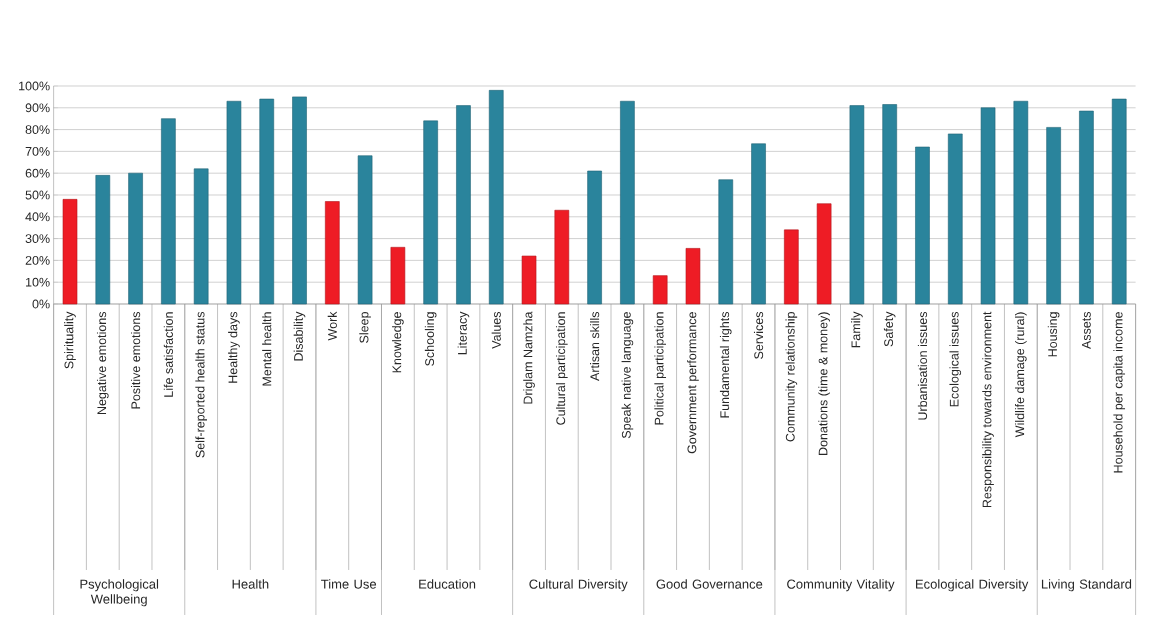 This screenshot has width=1170, height=621. I want to click on text: Cultural Diversity, so click(578, 585).